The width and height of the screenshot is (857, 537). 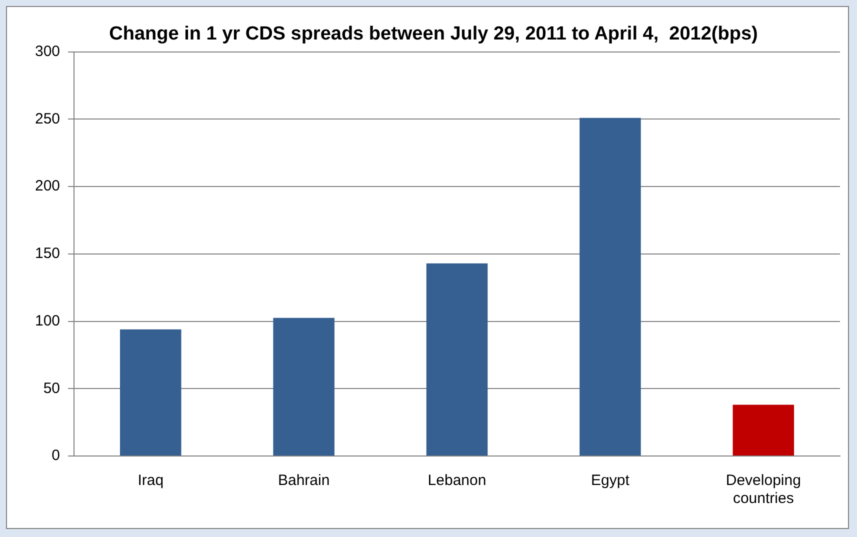 What do you see at coordinates (47, 321) in the screenshot?
I see `y-tick-label: 100` at bounding box center [47, 321].